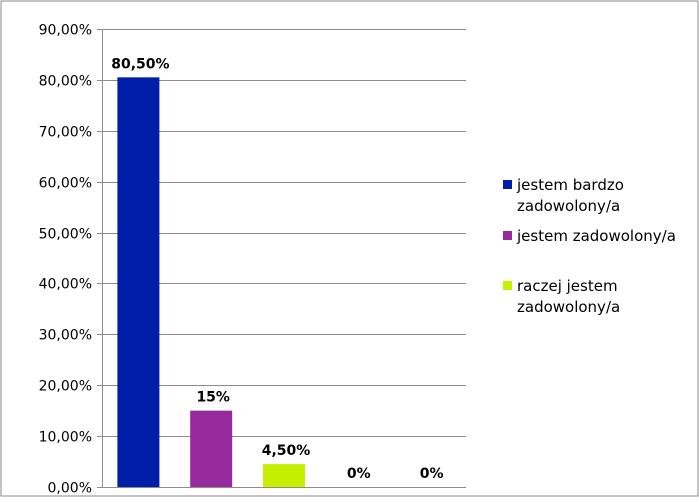  I want to click on y-tick-label: 90,00%, so click(65, 31).